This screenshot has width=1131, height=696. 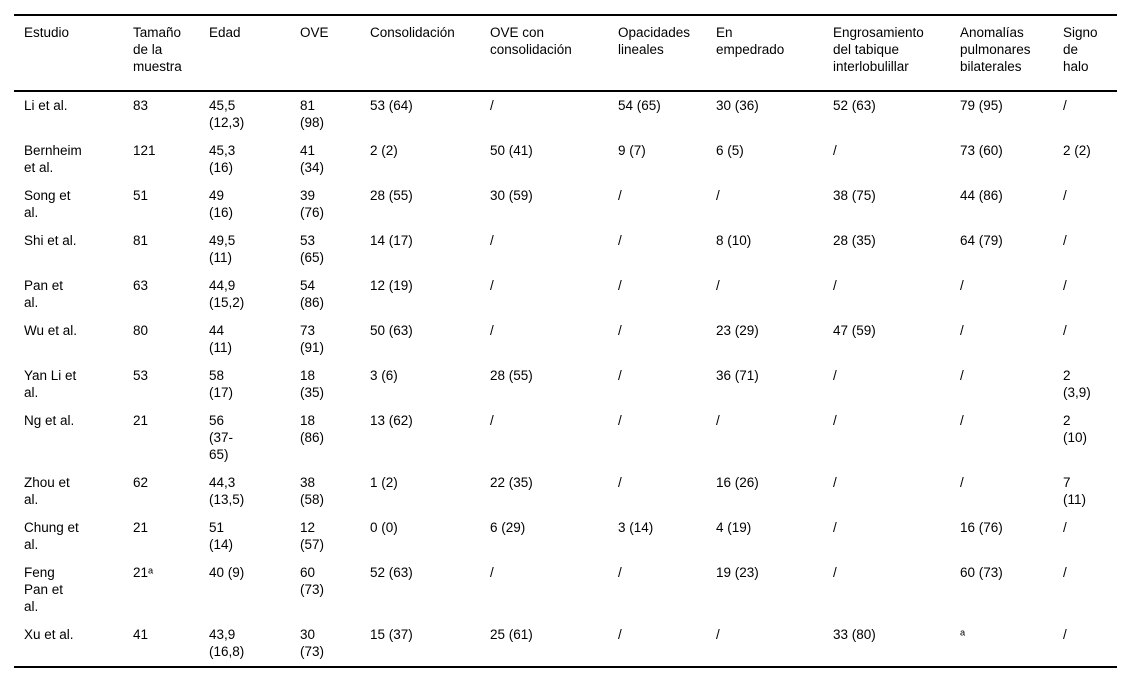 What do you see at coordinates (384, 150) in the screenshot?
I see `table-cell: 2 (2)` at bounding box center [384, 150].